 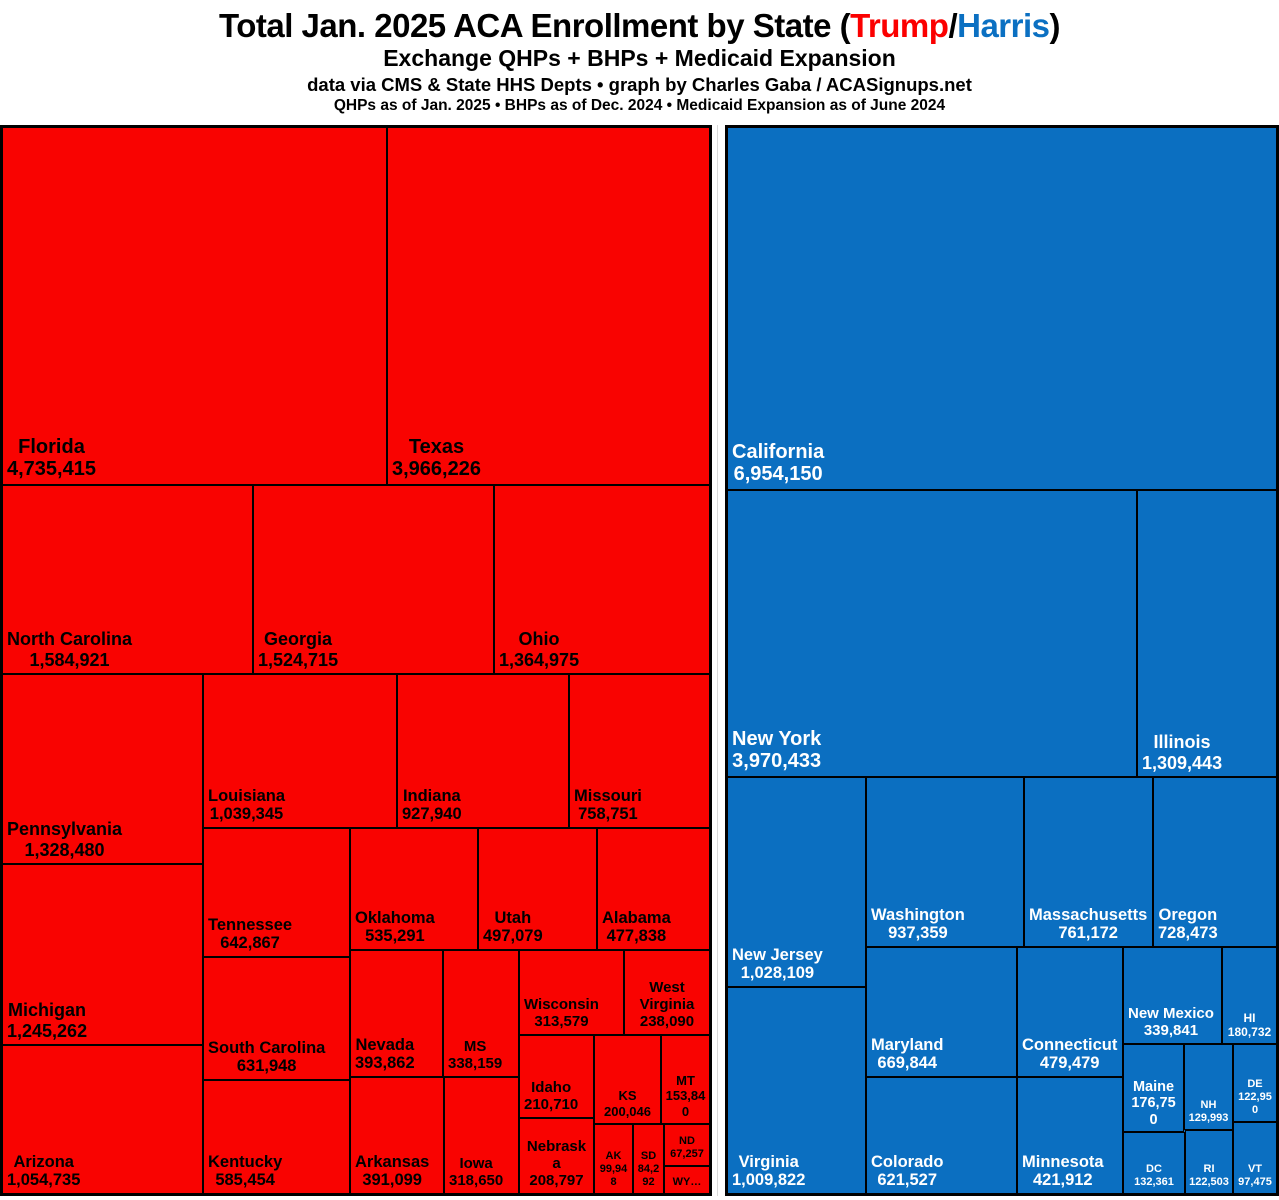 What do you see at coordinates (51, 458) in the screenshot?
I see `cell-label: Florida 4,735,415` at bounding box center [51, 458].